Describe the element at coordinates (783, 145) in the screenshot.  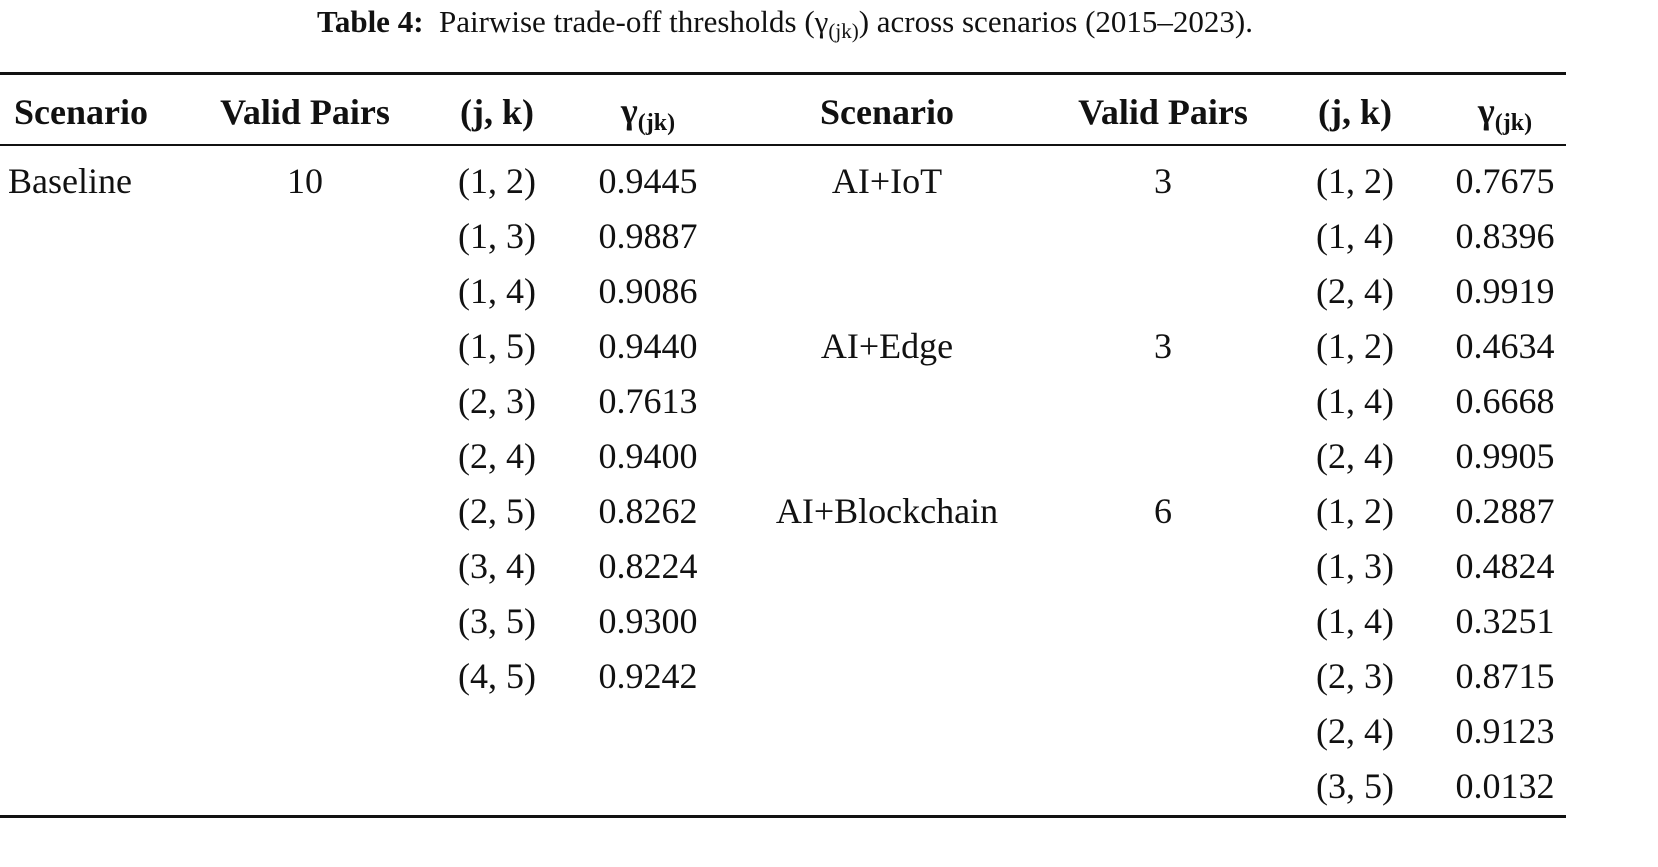
I see `header-rule` at that location.